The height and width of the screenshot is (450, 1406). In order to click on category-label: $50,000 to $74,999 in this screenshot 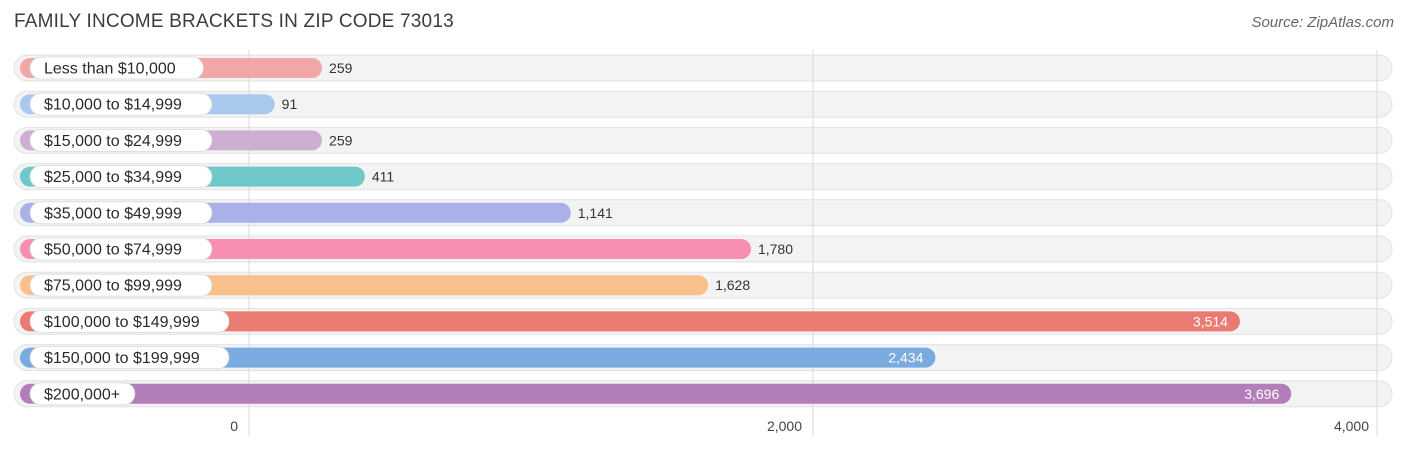, I will do `click(113, 250)`.